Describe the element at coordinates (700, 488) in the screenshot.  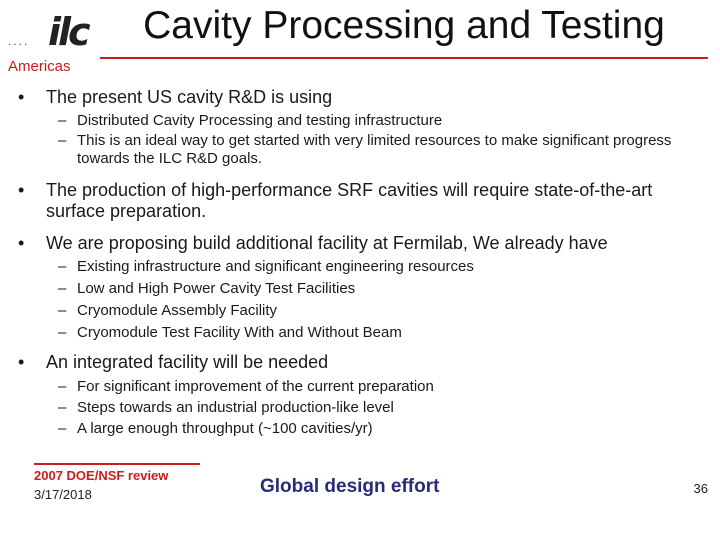
I see `page-number: 36` at that location.